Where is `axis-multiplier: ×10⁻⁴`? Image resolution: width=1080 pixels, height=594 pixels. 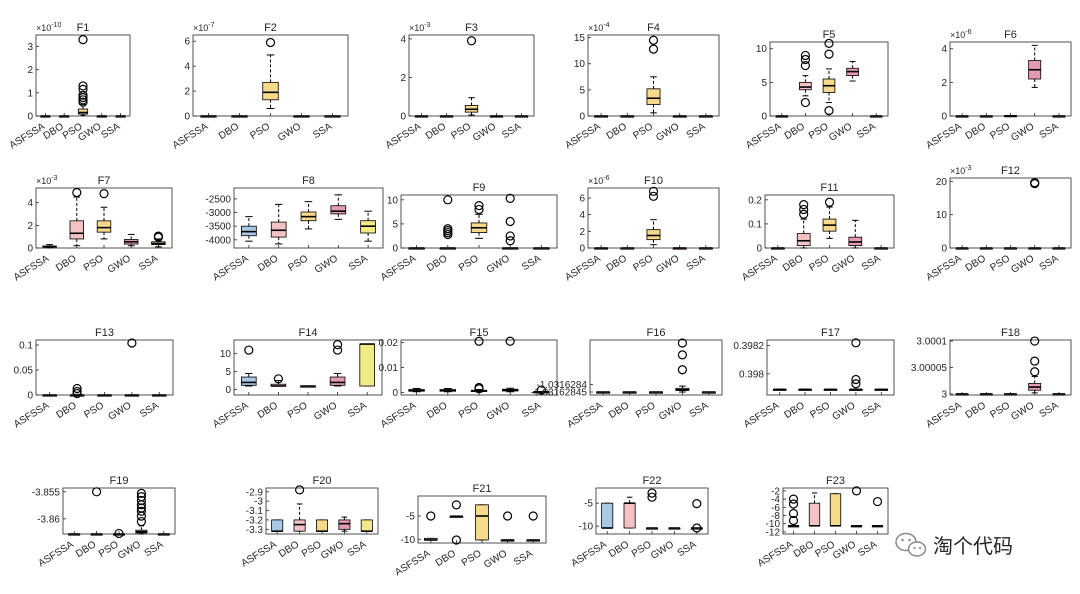
axis-multiplier: ×10⁻⁴ is located at coordinates (599, 27).